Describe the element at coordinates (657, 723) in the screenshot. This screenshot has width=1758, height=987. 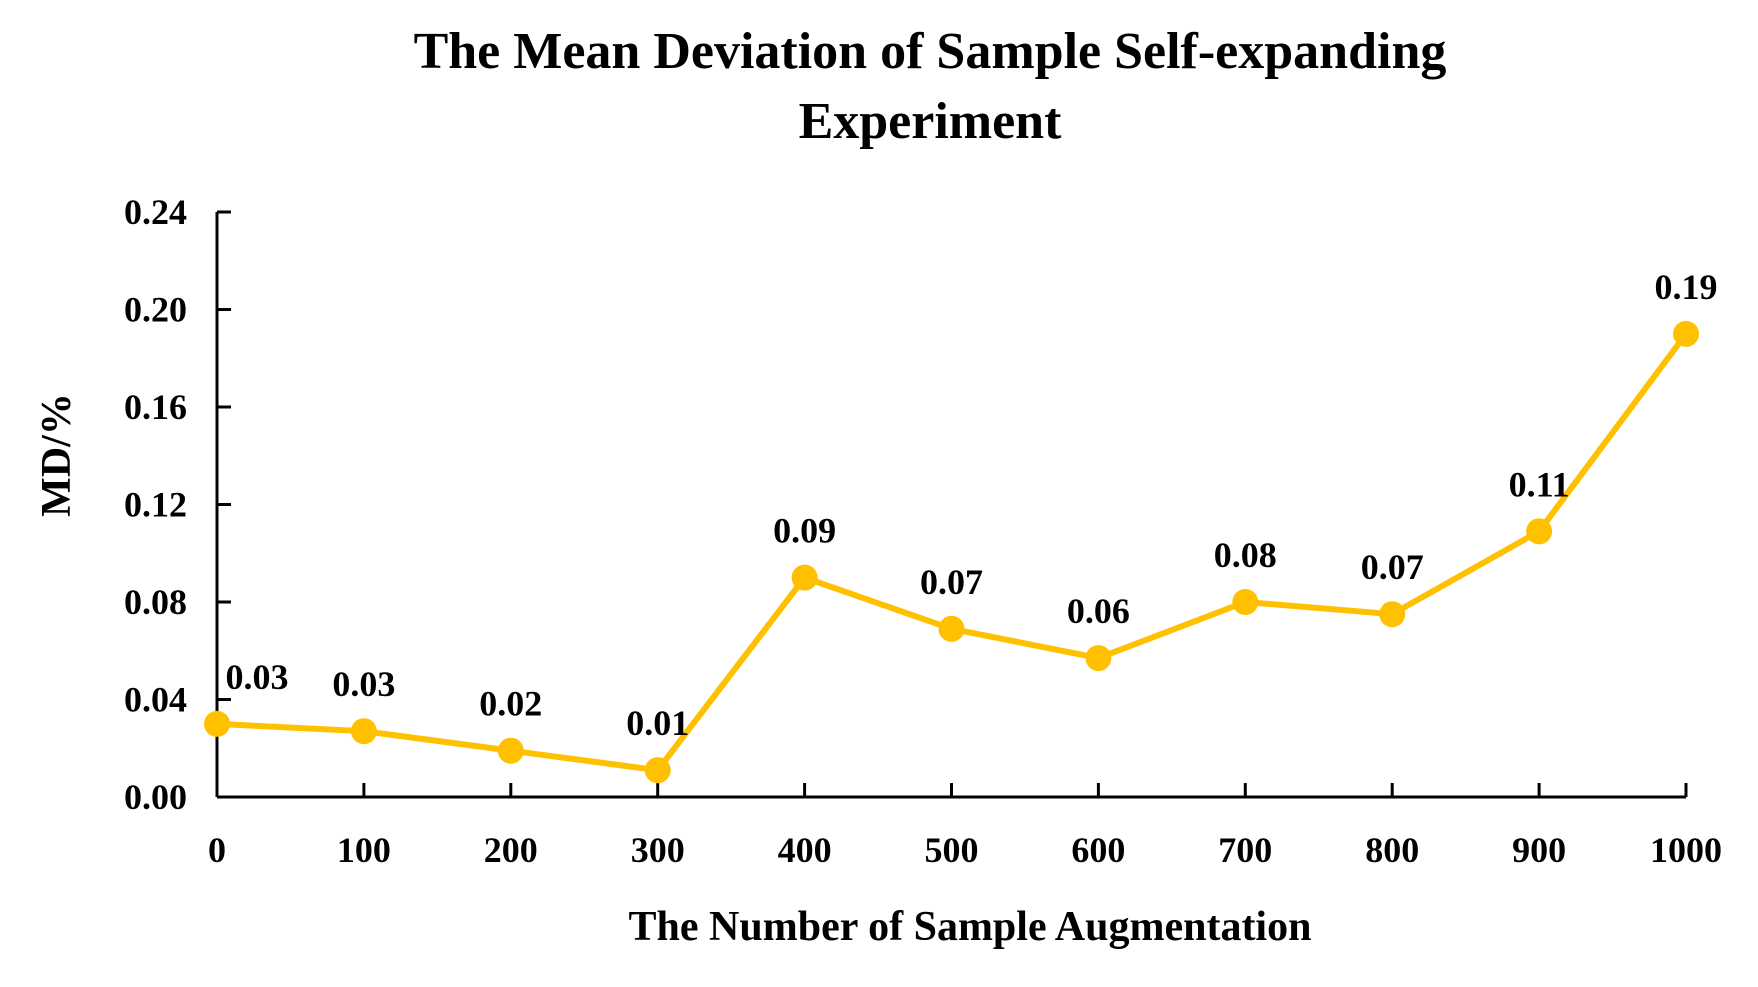
I see `data-label: 0.01` at that location.